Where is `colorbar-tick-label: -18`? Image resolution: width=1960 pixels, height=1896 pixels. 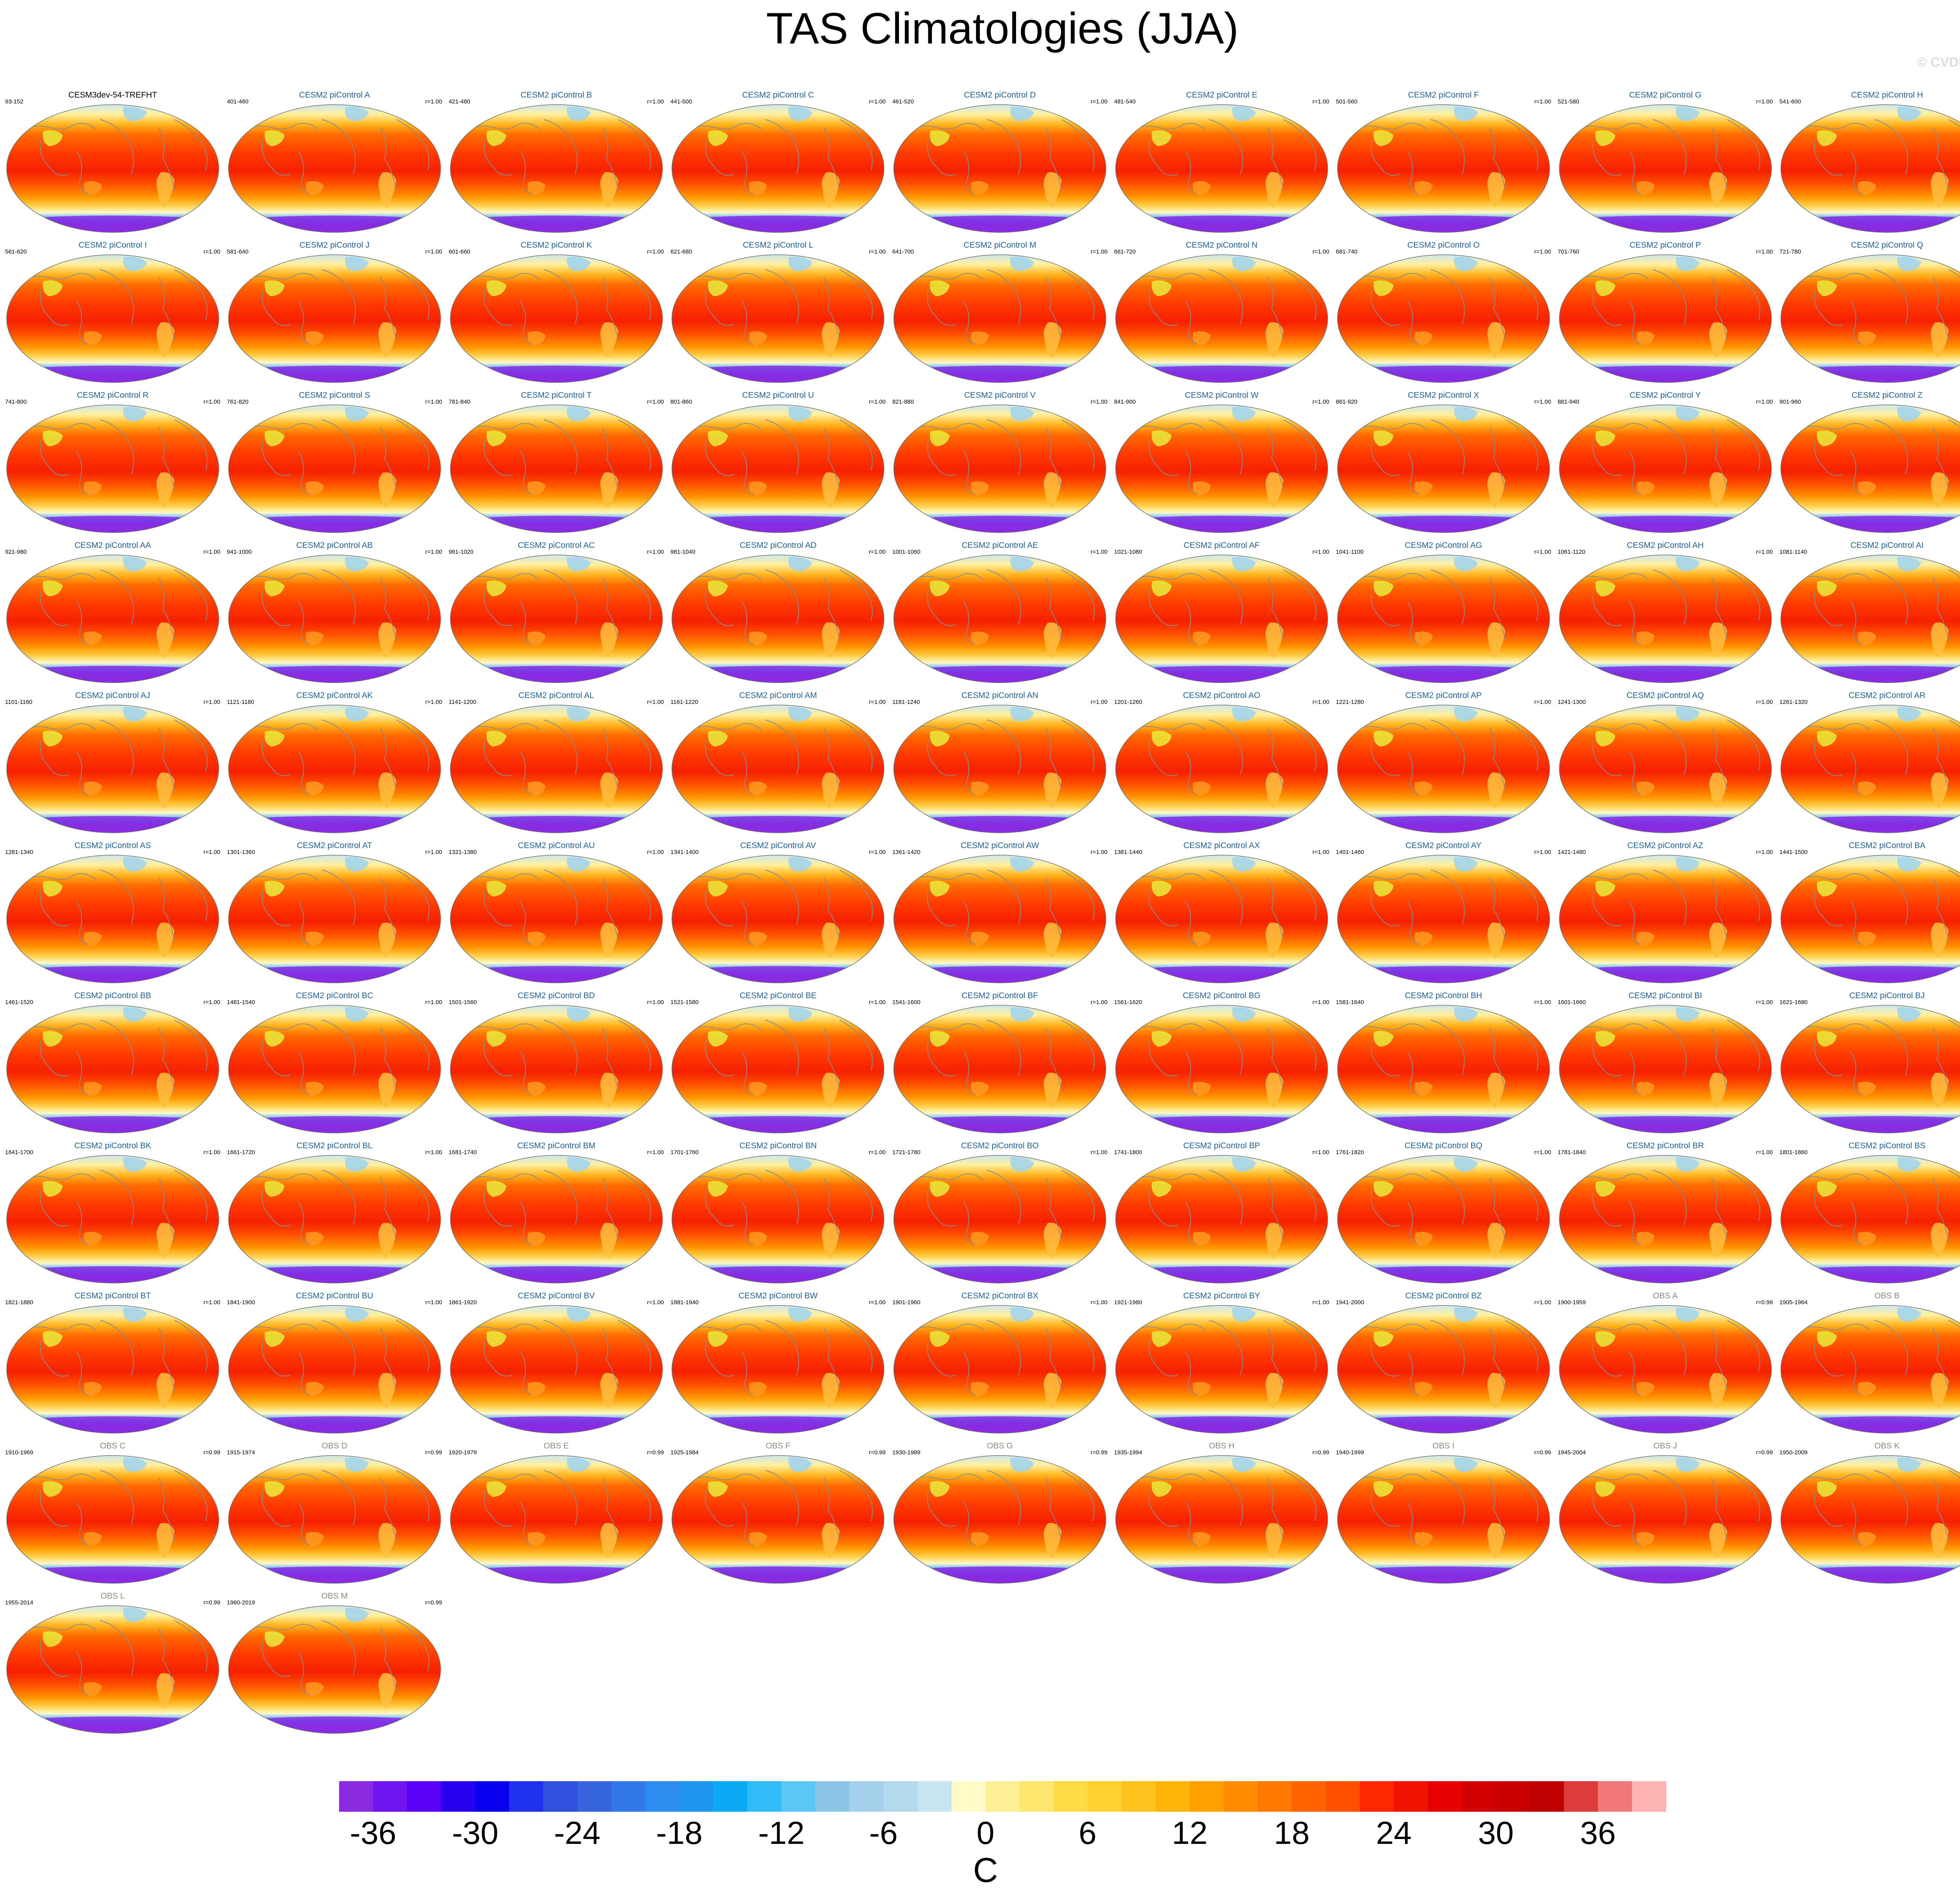 colorbar-tick-label: -18 is located at coordinates (679, 1833).